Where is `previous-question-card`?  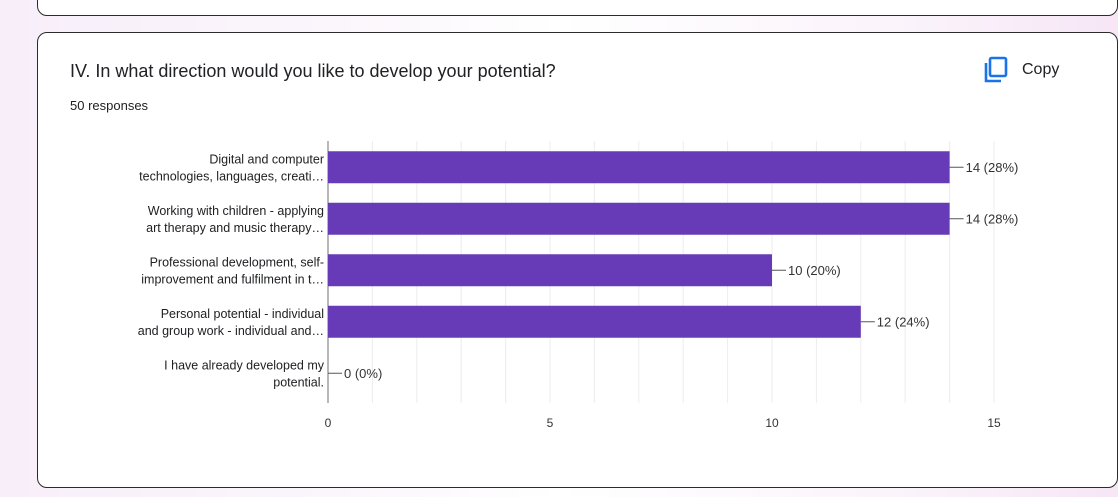
previous-question-card is located at coordinates (577, 8).